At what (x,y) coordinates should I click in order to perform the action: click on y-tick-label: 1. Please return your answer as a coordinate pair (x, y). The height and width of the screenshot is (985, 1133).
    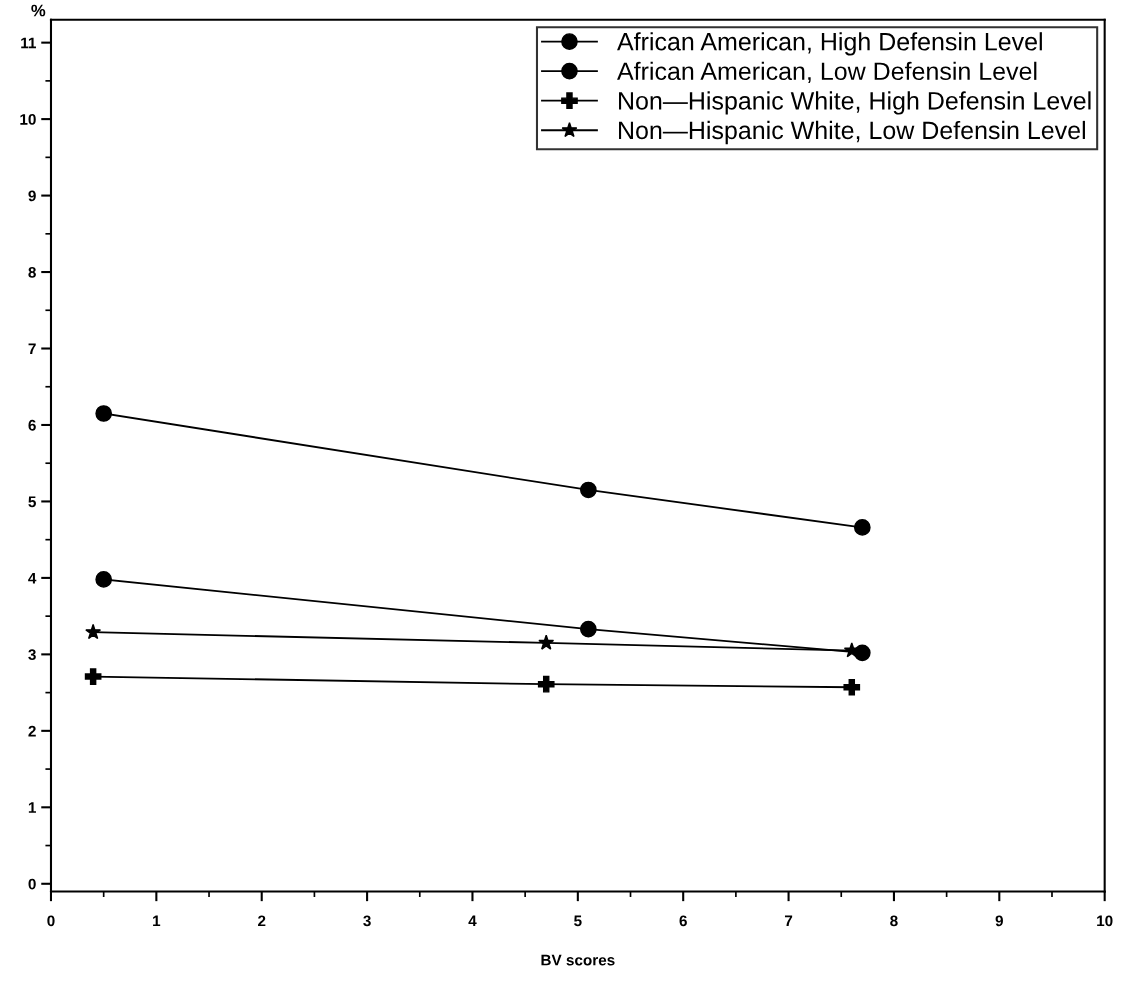
    Looking at the image, I should click on (32, 807).